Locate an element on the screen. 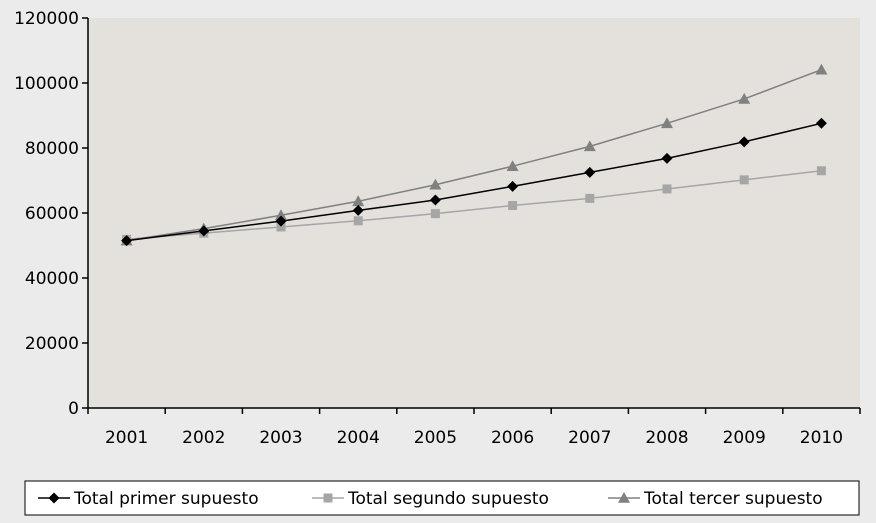 This screenshot has width=876, height=523. legend-label-1: Total primer supuesto is located at coordinates (166, 499).